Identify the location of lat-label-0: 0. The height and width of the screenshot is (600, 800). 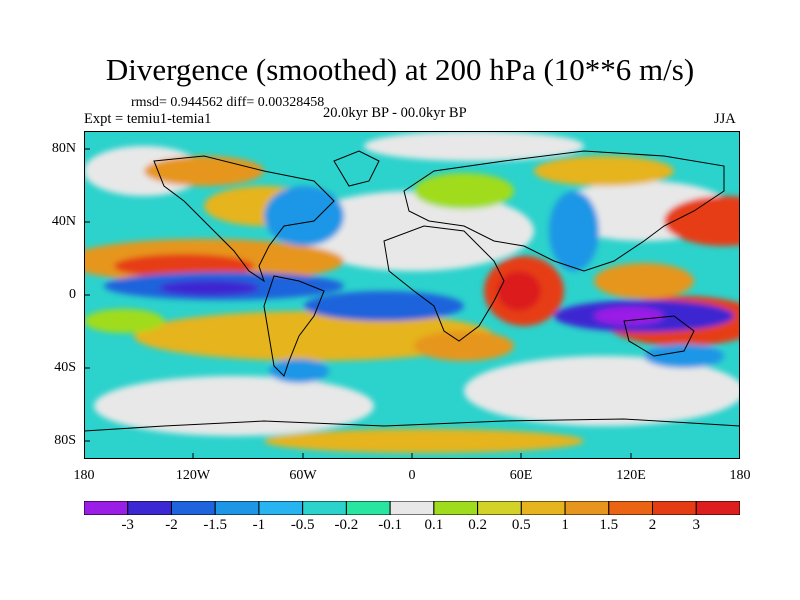
(72, 294).